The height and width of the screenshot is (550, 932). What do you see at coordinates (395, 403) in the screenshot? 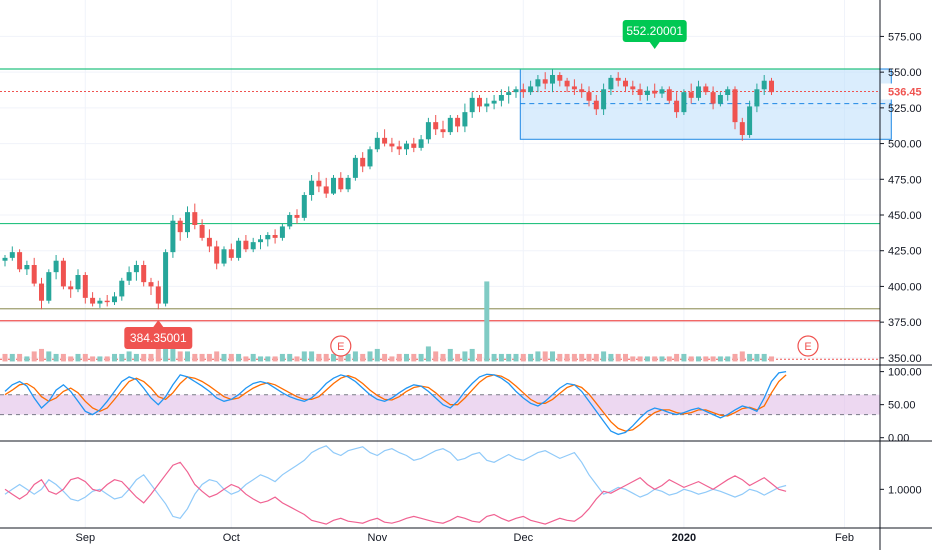
I see `oscillator-k-line` at bounding box center [395, 403].